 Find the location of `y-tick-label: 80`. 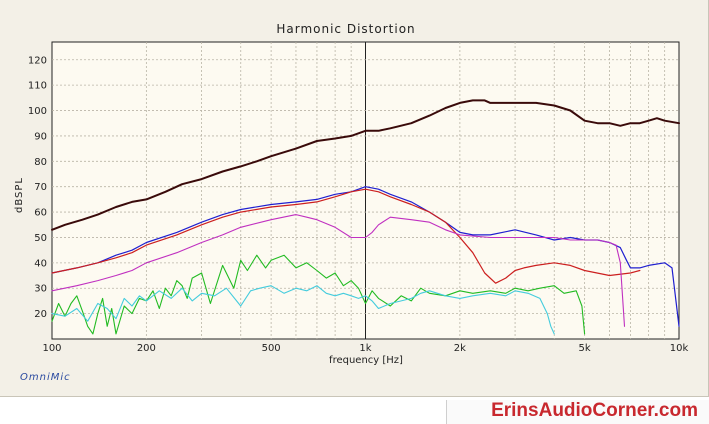

y-tick-label: 80 is located at coordinates (40, 162).